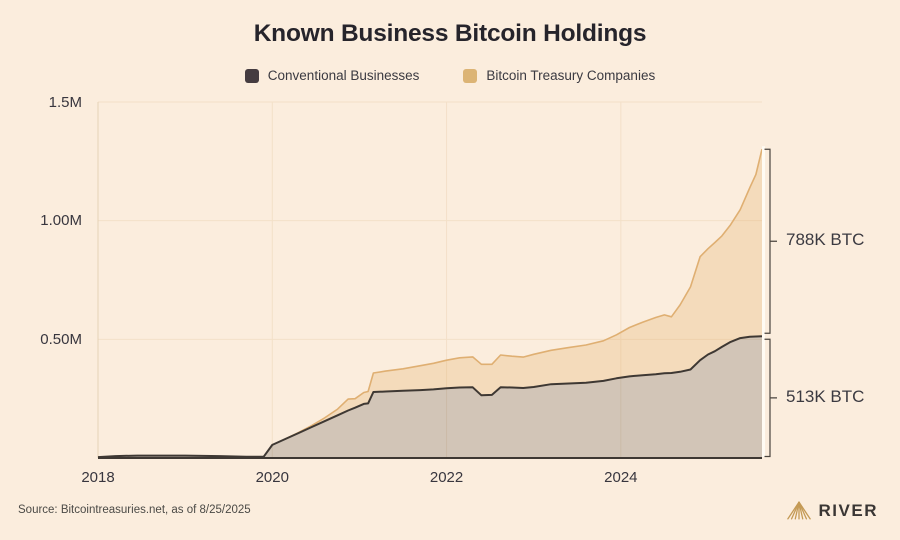 This screenshot has height=540, width=900. I want to click on bracket-treasury, so click(770, 241).